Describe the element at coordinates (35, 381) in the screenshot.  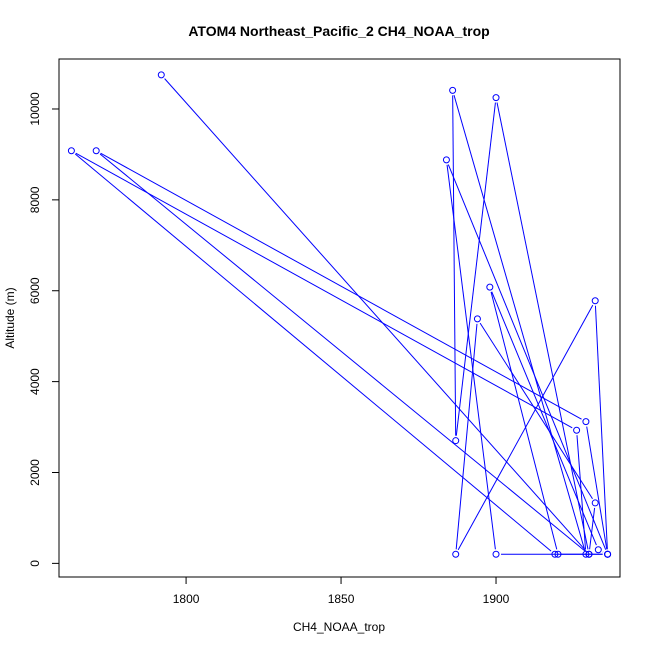
I see `y-tick-label: 4000` at that location.